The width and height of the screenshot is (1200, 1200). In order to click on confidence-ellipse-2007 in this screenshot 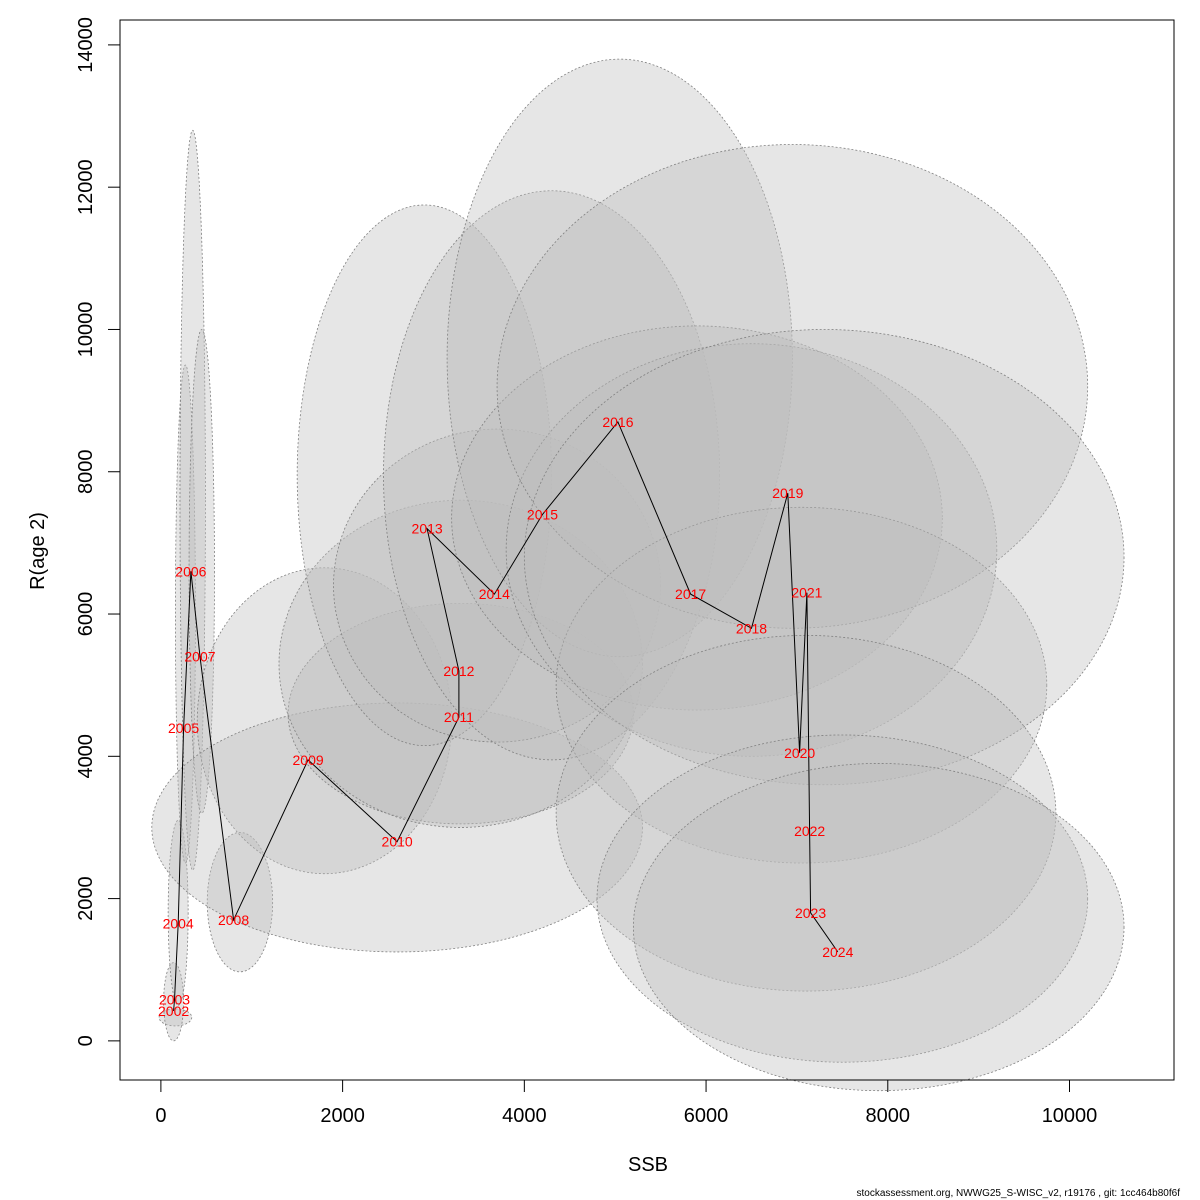, I will do `click(201, 571)`.